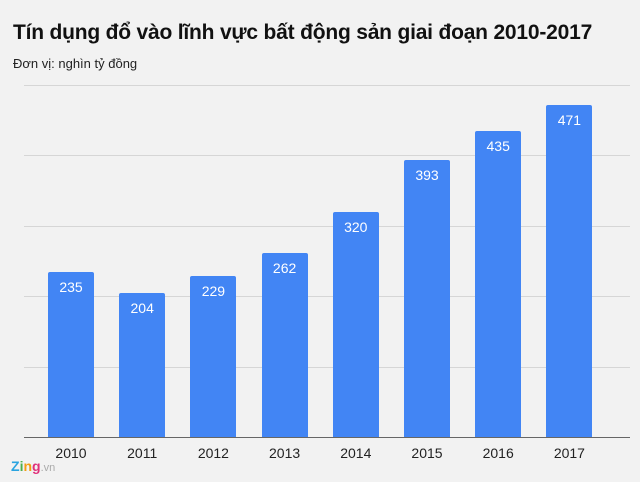 Image resolution: width=640 pixels, height=482 pixels. What do you see at coordinates (498, 145) in the screenshot?
I see `bar-value-label: 435` at bounding box center [498, 145].